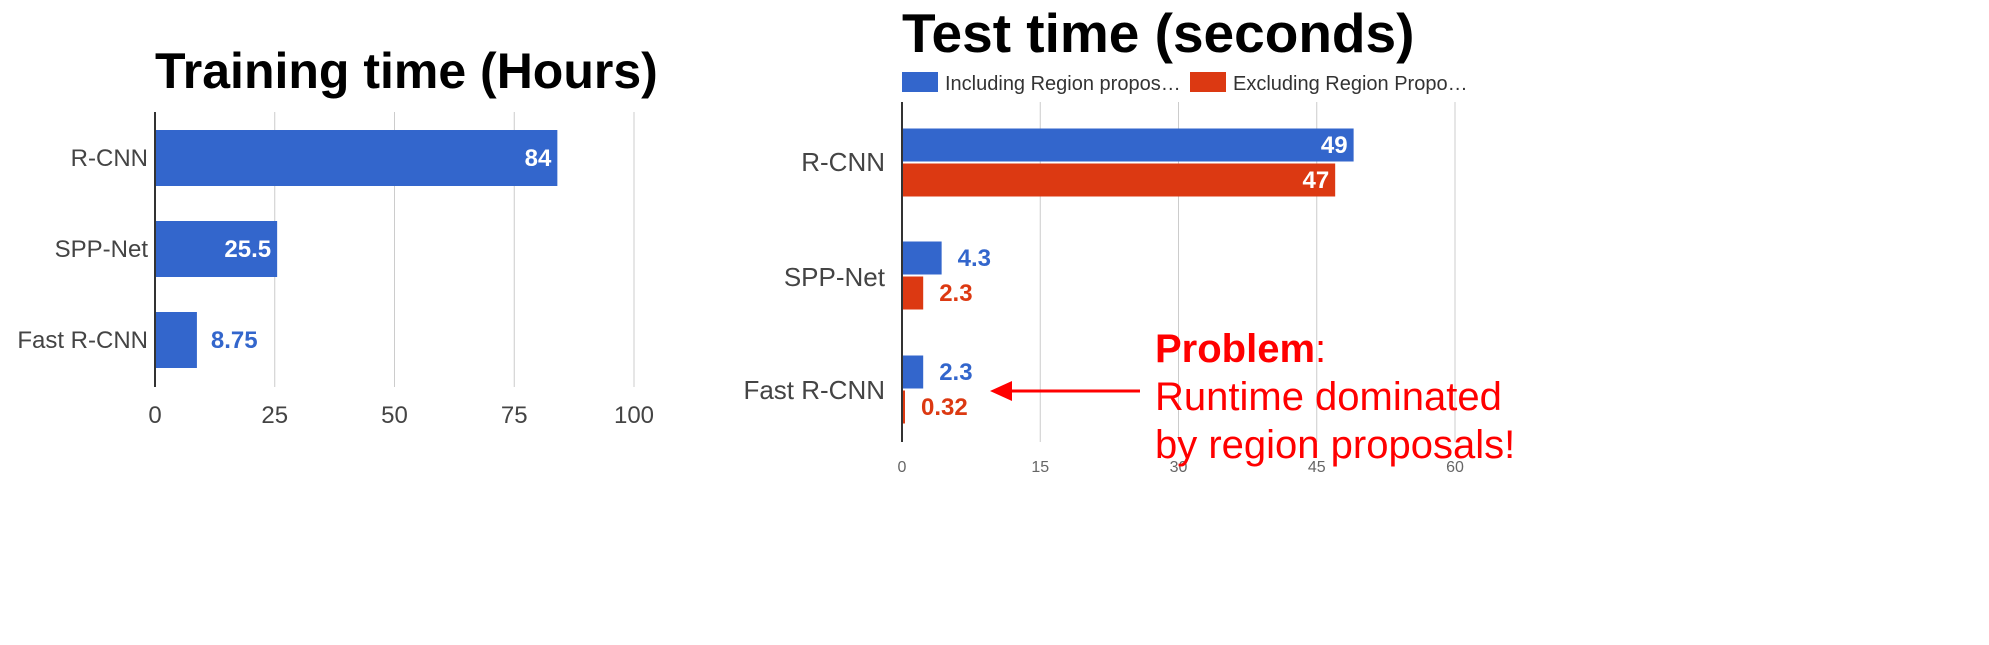 The width and height of the screenshot is (1989, 645). Describe the element at coordinates (1235, 349) in the screenshot. I see `annotation-bold: Problem` at that location.